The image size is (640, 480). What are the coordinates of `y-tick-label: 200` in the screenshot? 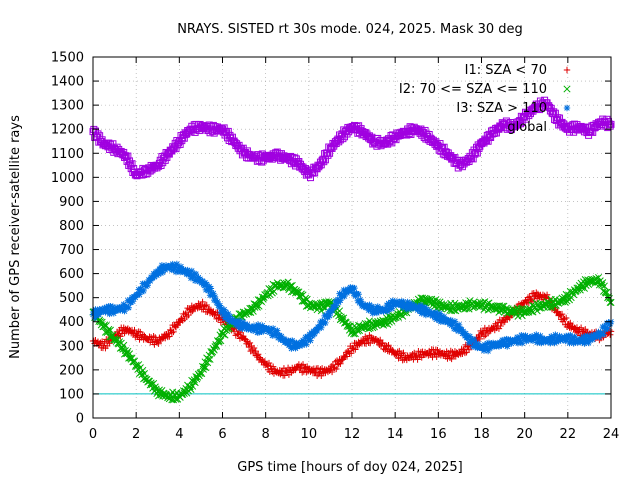 It's located at (71, 370).